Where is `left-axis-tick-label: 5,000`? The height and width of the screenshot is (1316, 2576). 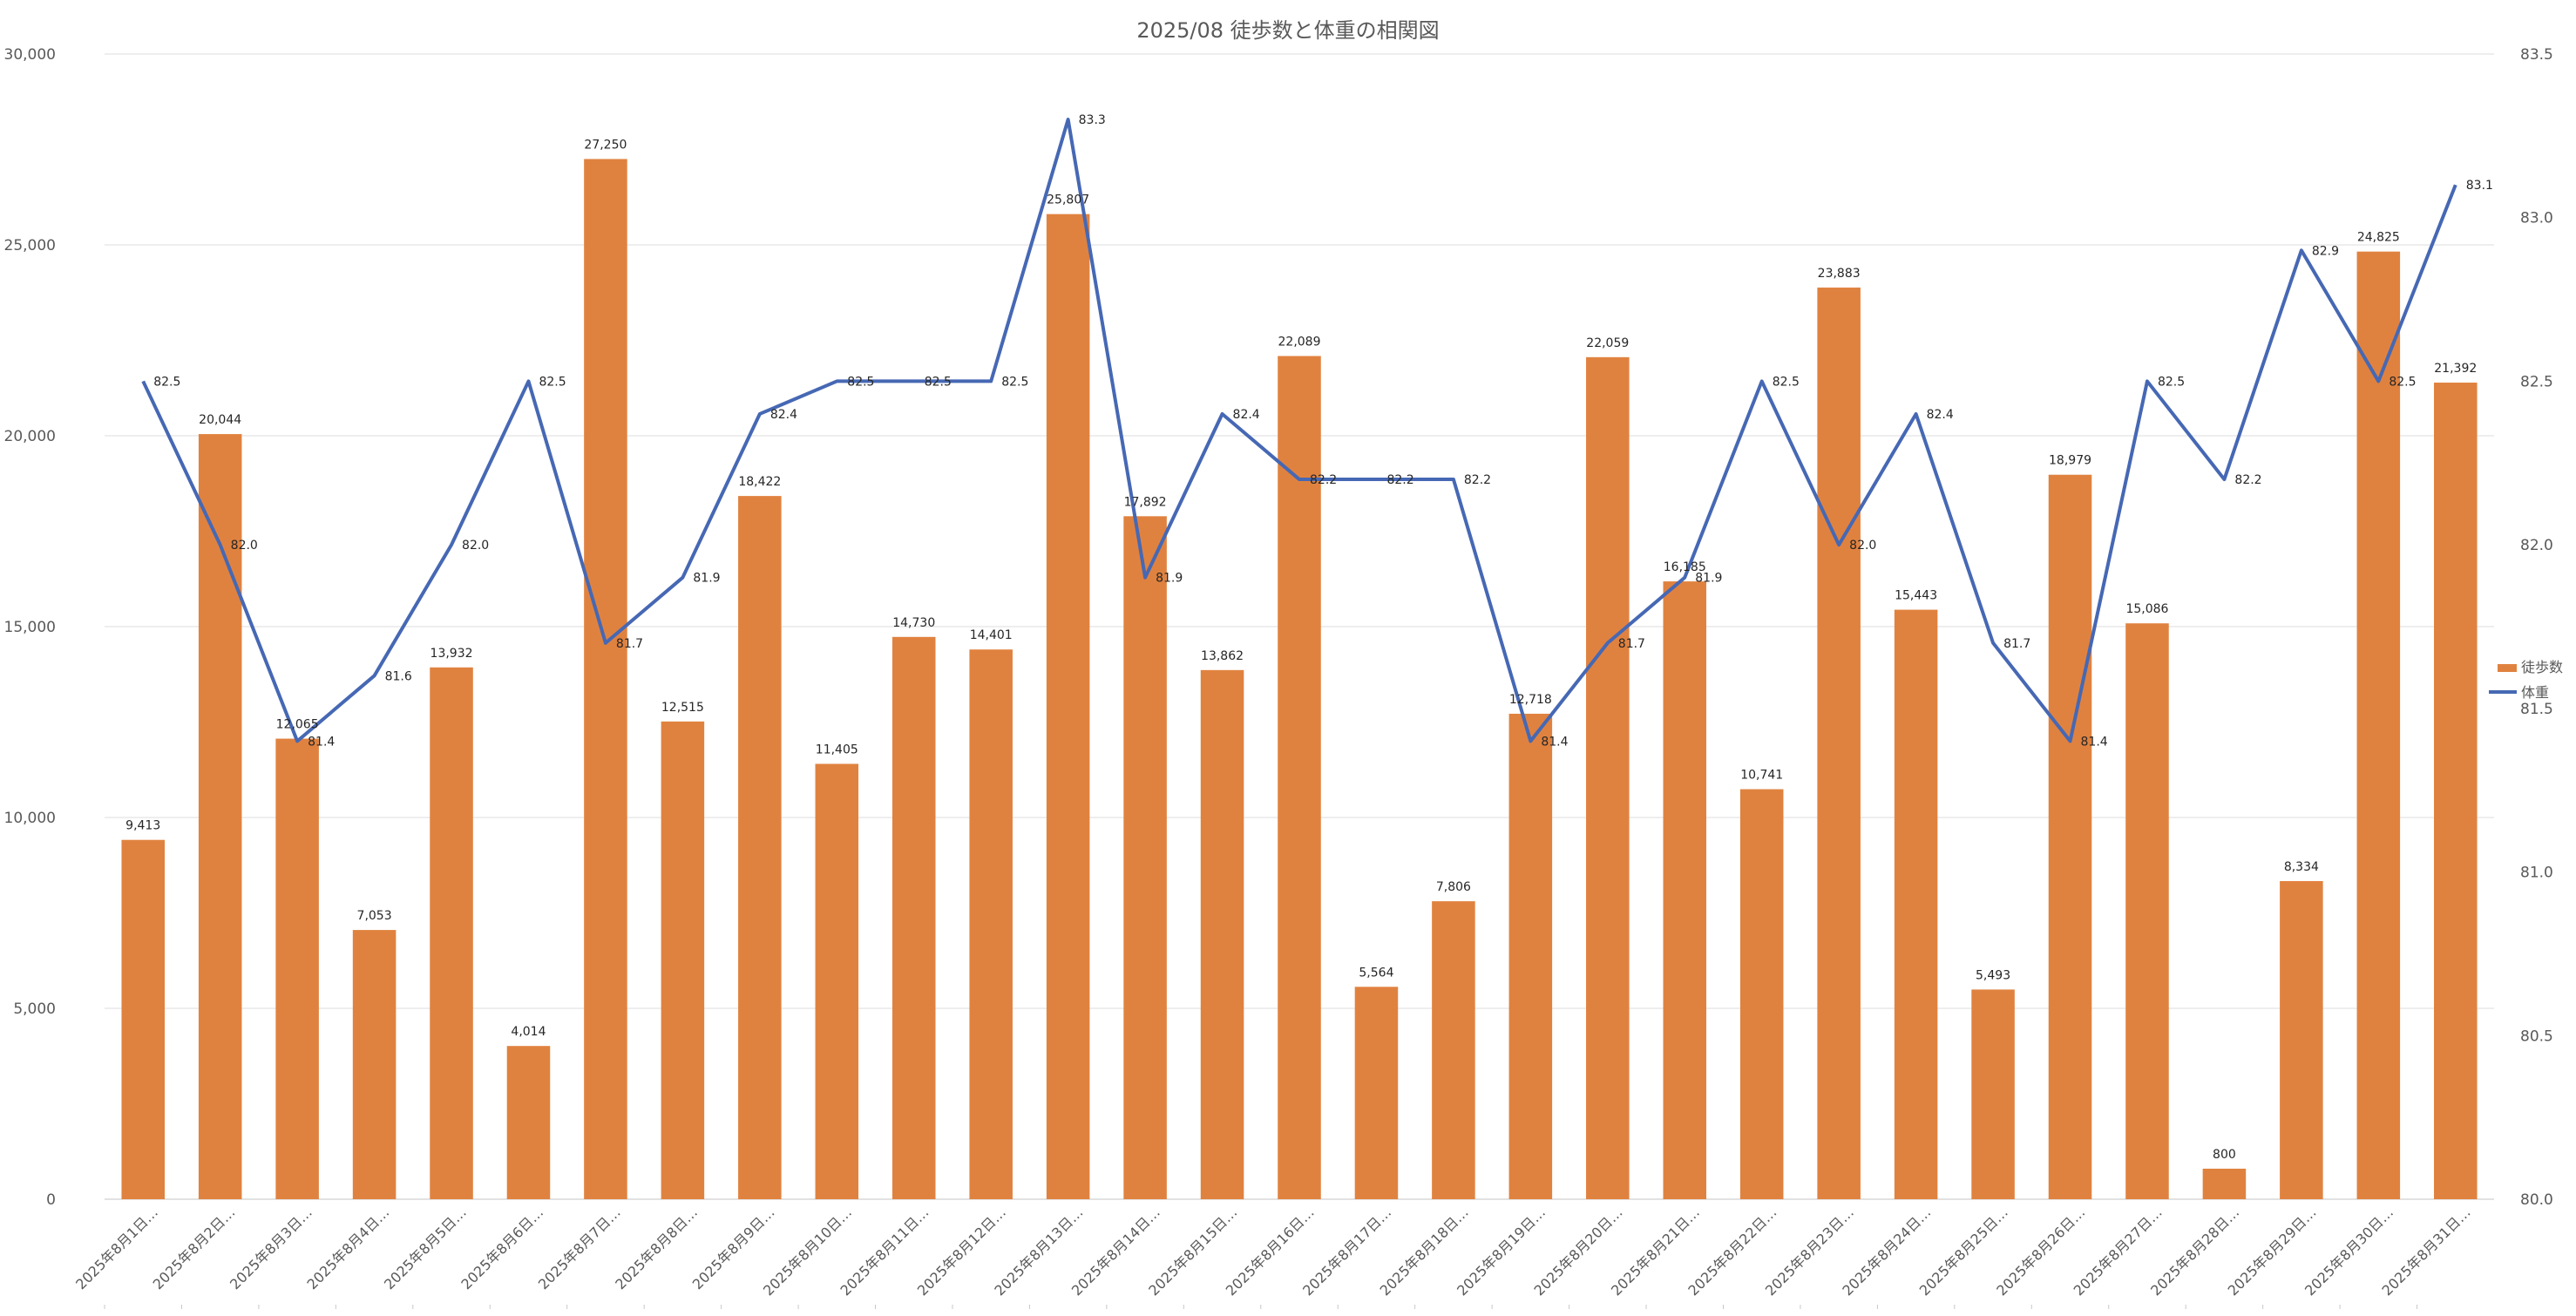
left-axis-tick-label: 5,000 is located at coordinates (34, 1010).